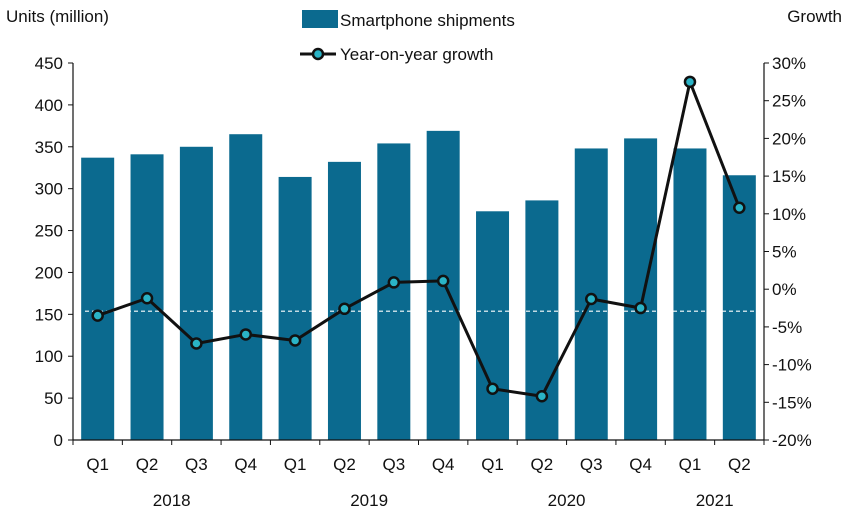 The image size is (856, 519). What do you see at coordinates (369, 500) in the screenshot?
I see `year-label: 2019` at bounding box center [369, 500].